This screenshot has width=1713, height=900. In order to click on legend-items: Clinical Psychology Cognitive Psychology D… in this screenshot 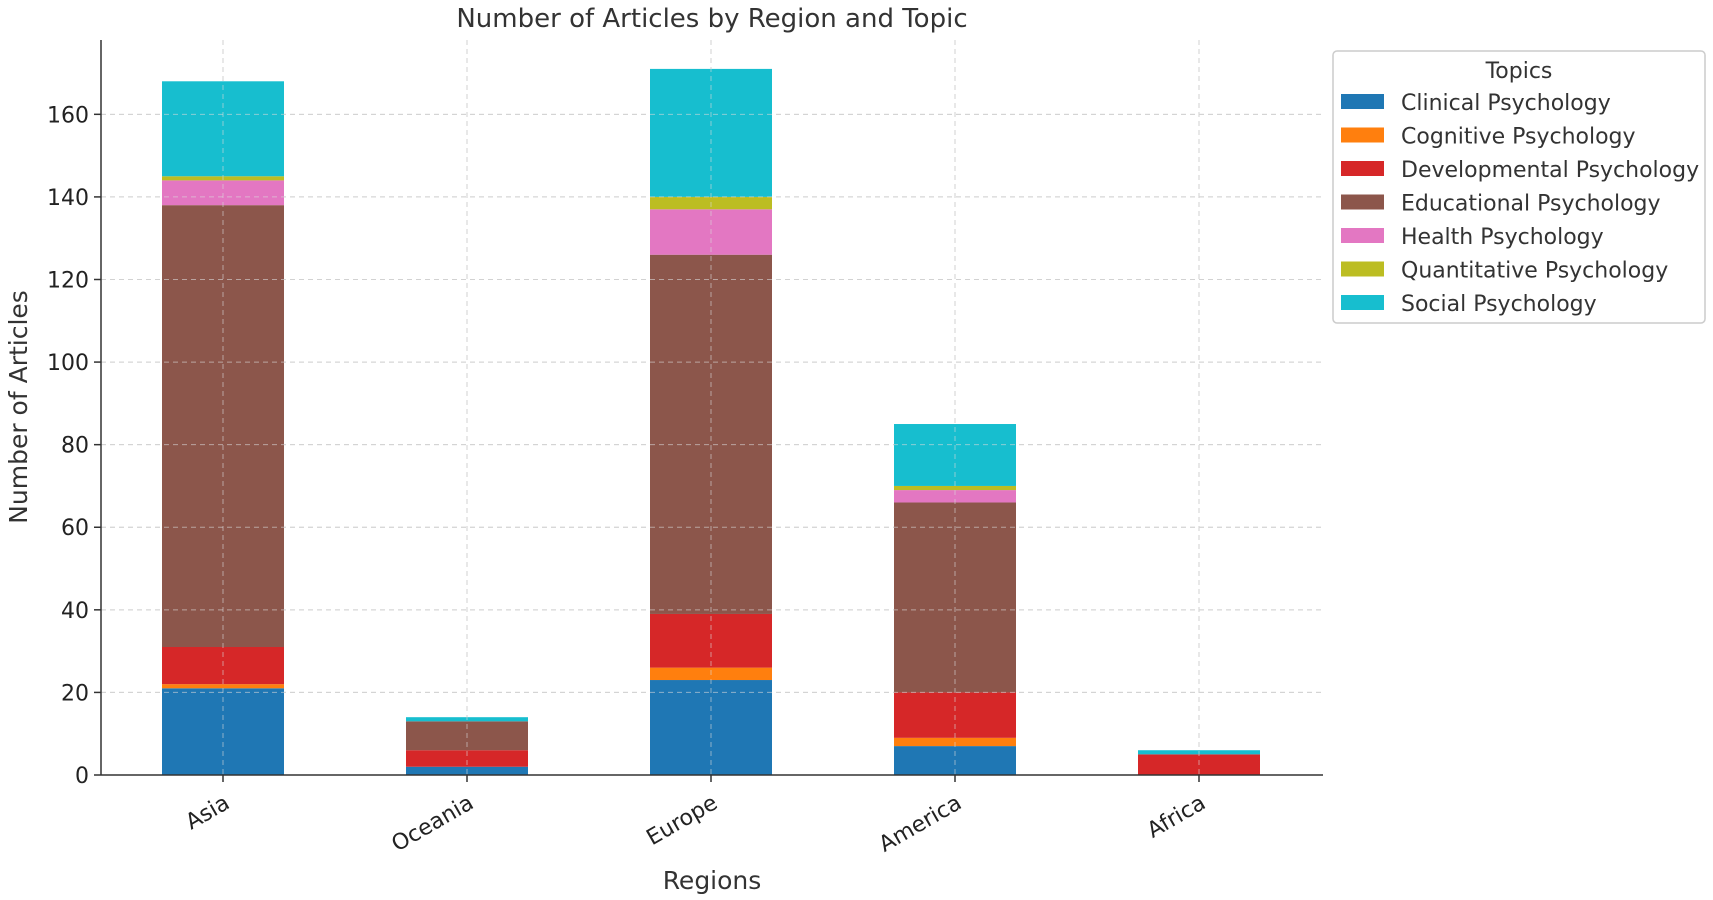, I will do `click(1520, 204)`.